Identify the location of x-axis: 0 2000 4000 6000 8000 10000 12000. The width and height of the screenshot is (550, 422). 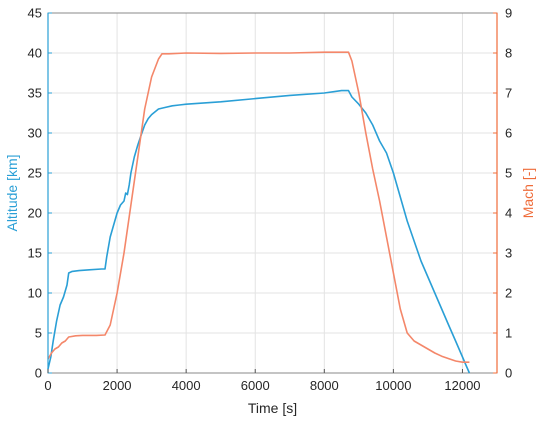
(262, 381).